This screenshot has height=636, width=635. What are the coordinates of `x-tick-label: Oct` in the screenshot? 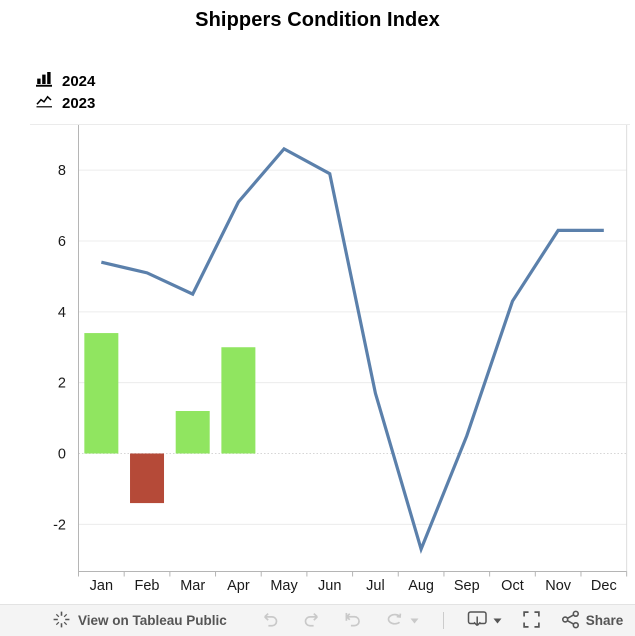 It's located at (512, 586).